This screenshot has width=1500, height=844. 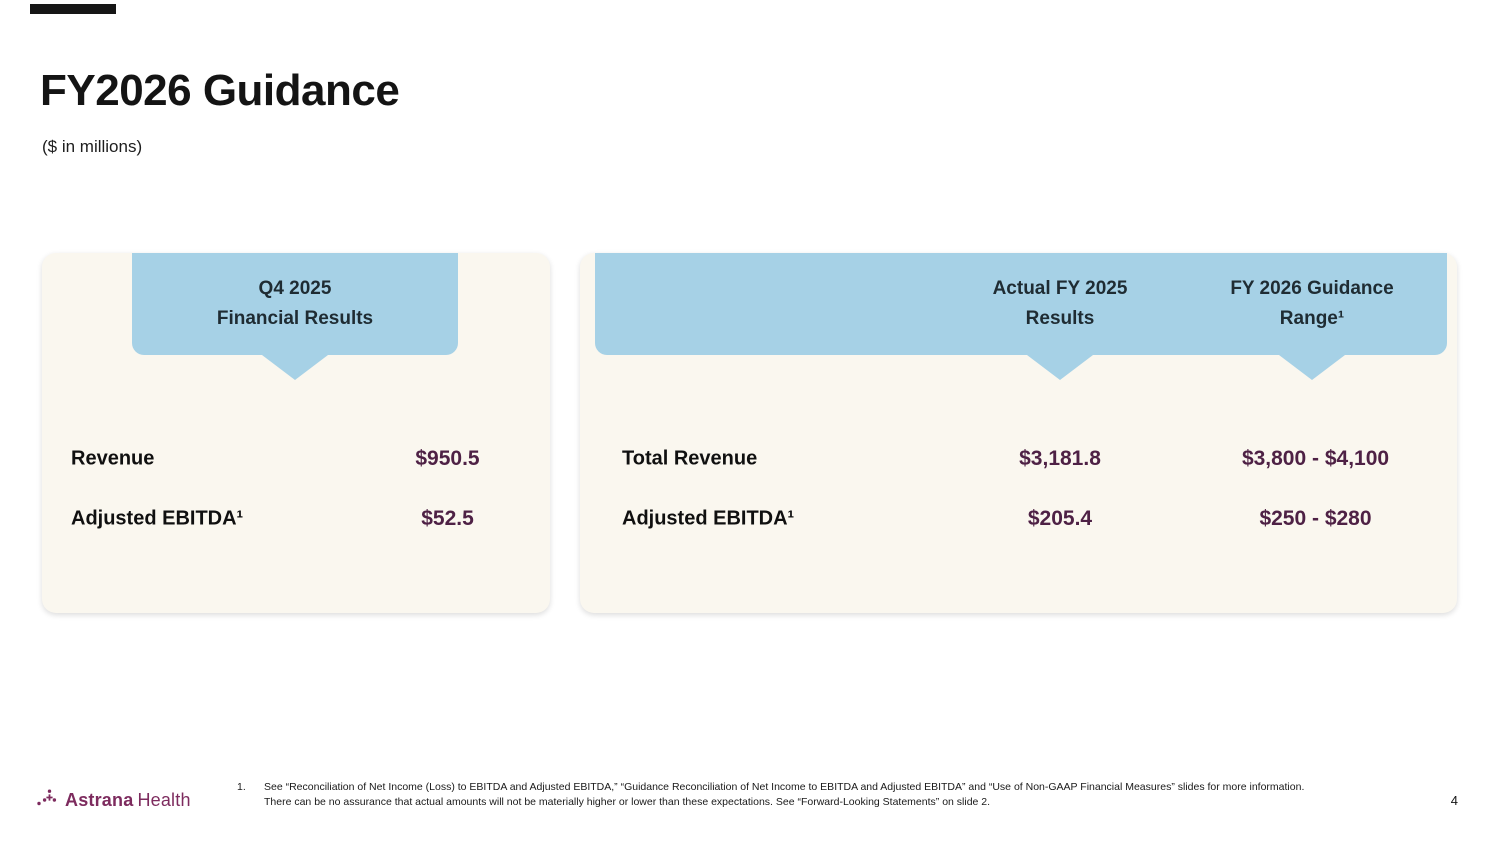 I want to click on column-header-fy2026-guidance: FY 2026 Guidance Range¹, so click(x=1312, y=304).